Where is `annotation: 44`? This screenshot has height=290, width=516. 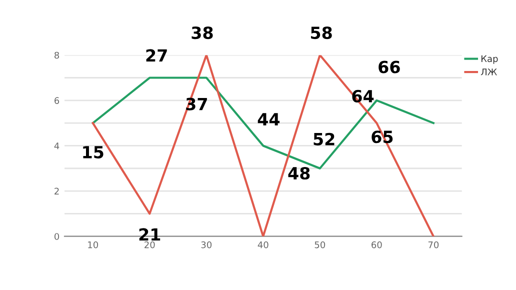
annotation: 44 is located at coordinates (269, 119).